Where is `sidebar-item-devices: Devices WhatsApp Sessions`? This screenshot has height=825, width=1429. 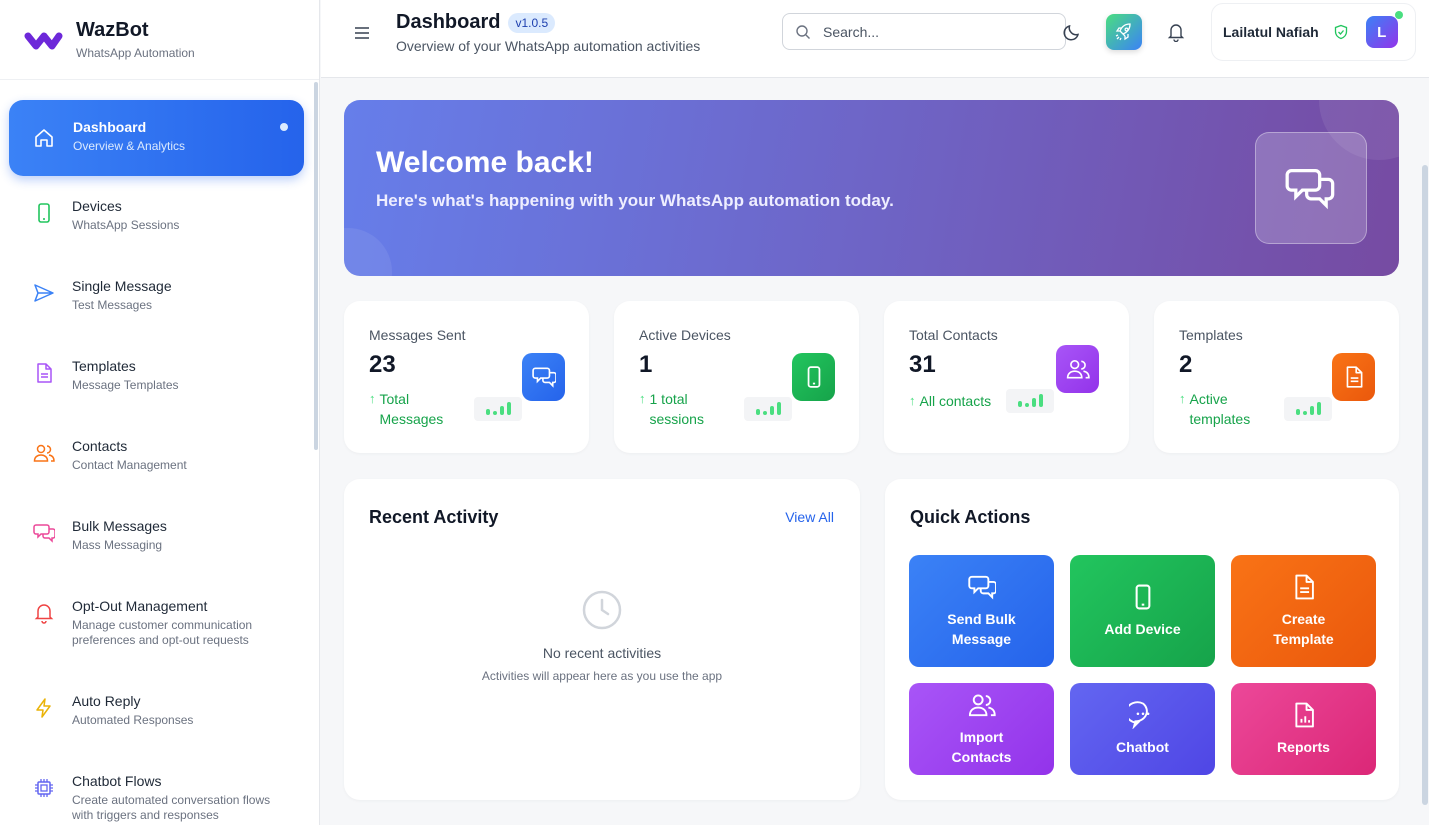 sidebar-item-devices: Devices WhatsApp Sessions is located at coordinates (156, 215).